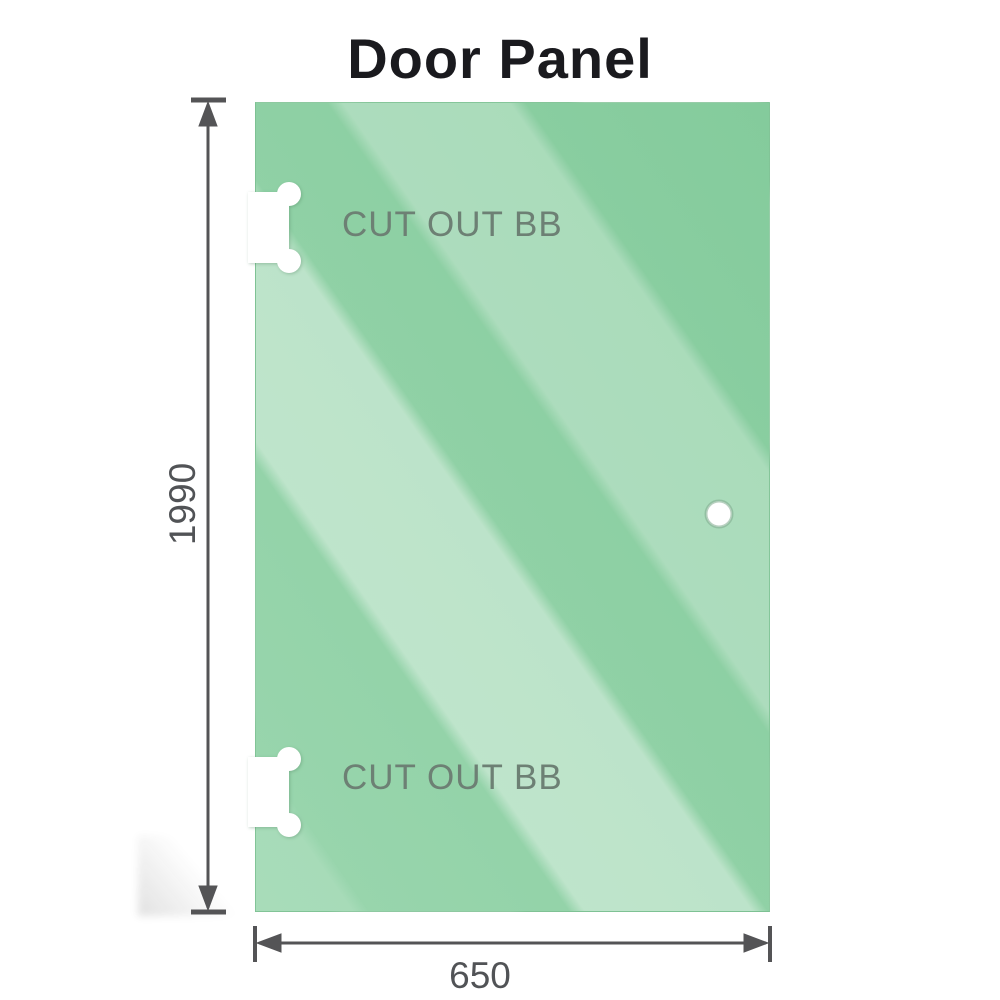 This screenshot has width=1000, height=1000. What do you see at coordinates (512, 944) in the screenshot?
I see `width-dimension-line` at bounding box center [512, 944].